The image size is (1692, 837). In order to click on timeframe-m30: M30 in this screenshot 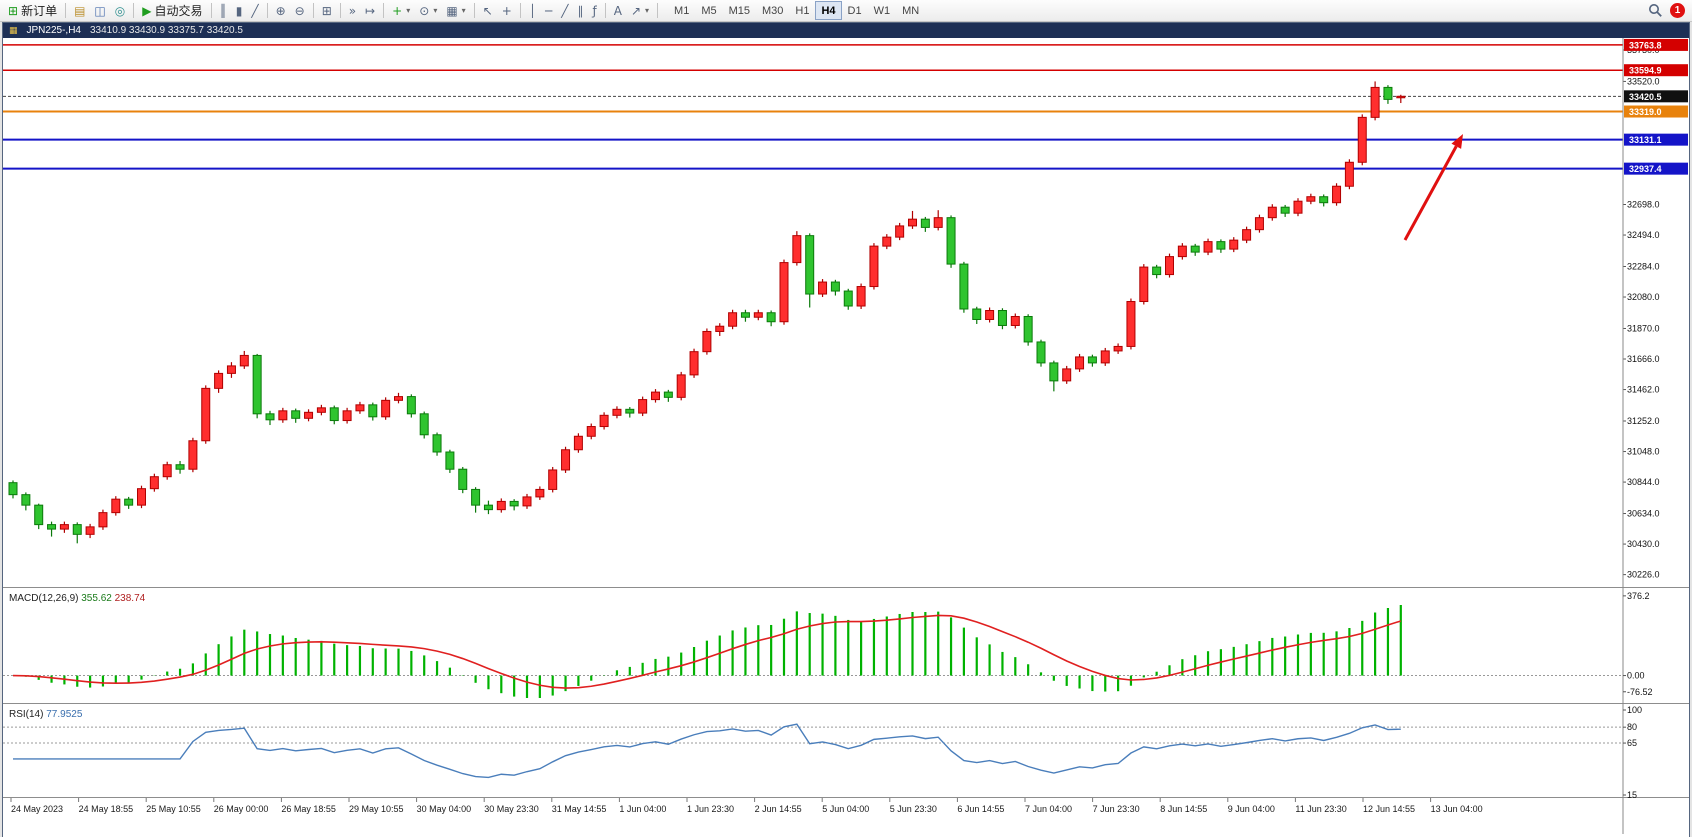, I will do `click(772, 10)`.